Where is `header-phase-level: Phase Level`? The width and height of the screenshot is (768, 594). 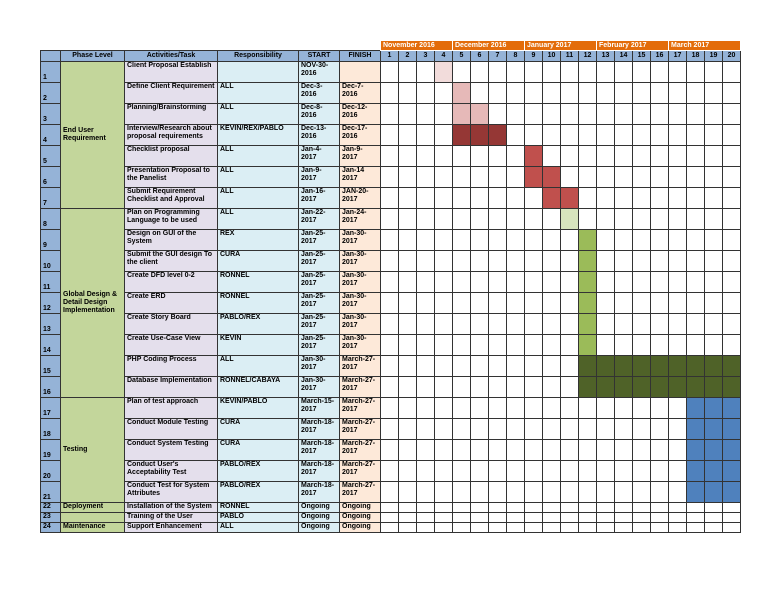
header-phase-level: Phase Level is located at coordinates (92, 56).